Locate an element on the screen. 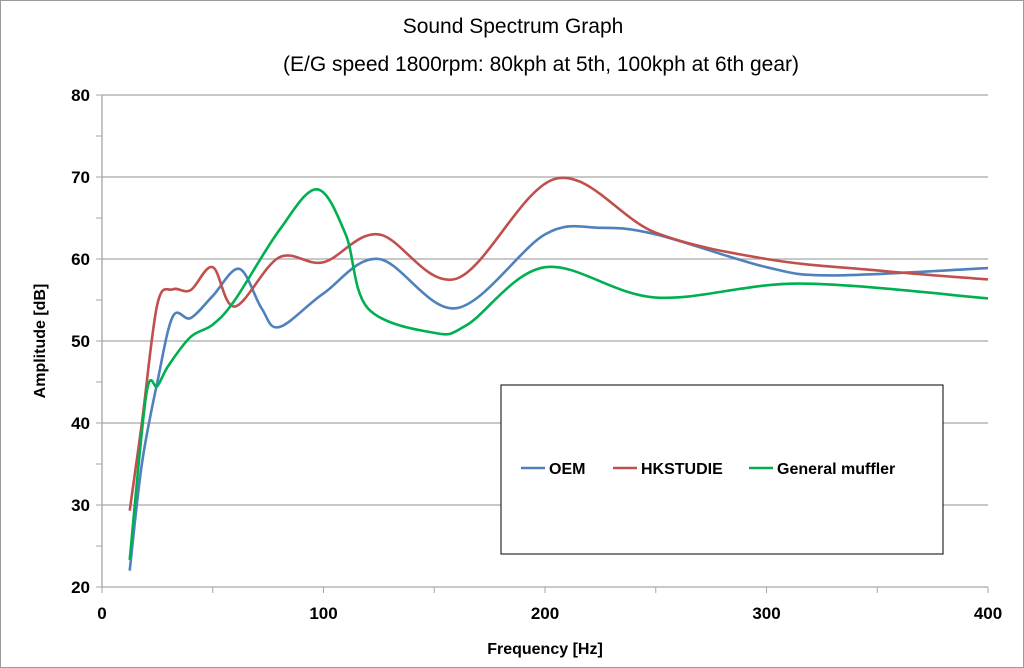 The width and height of the screenshot is (1024, 668). y-axis-label: Amplitude [dB] is located at coordinates (40, 341).